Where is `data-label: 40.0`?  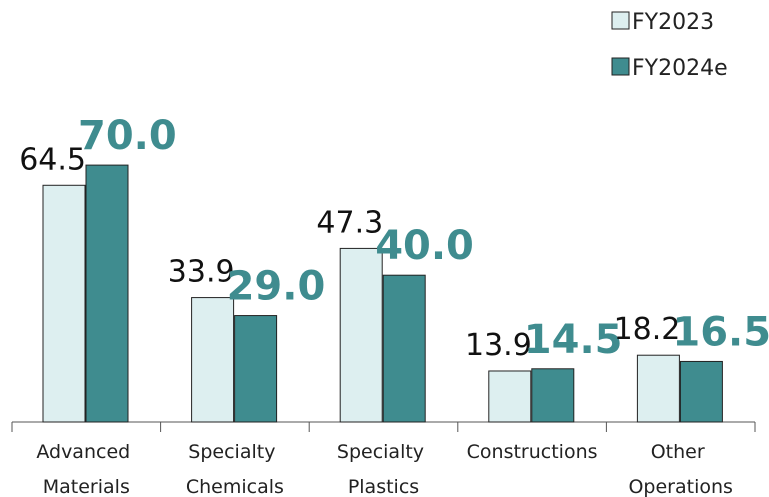 data-label: 40.0 is located at coordinates (424, 246).